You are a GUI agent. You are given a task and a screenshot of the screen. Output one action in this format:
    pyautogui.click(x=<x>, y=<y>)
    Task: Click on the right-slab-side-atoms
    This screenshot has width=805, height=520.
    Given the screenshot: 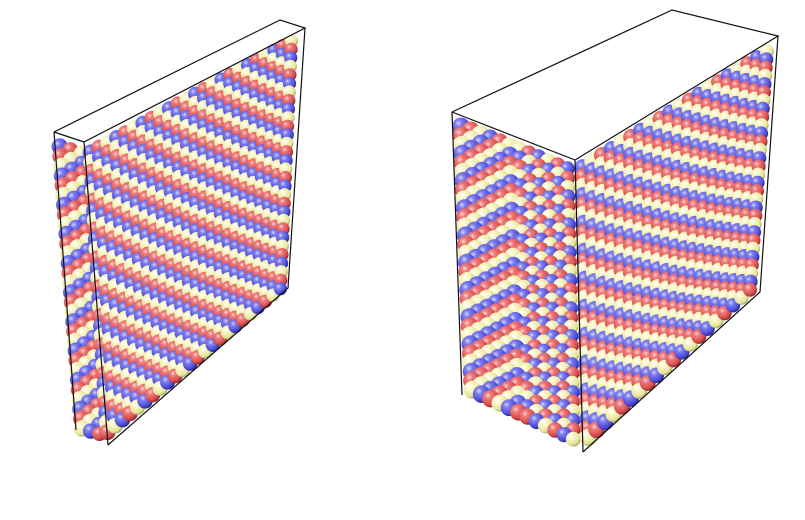 What is the action you would take?
    pyautogui.click(x=516, y=282)
    